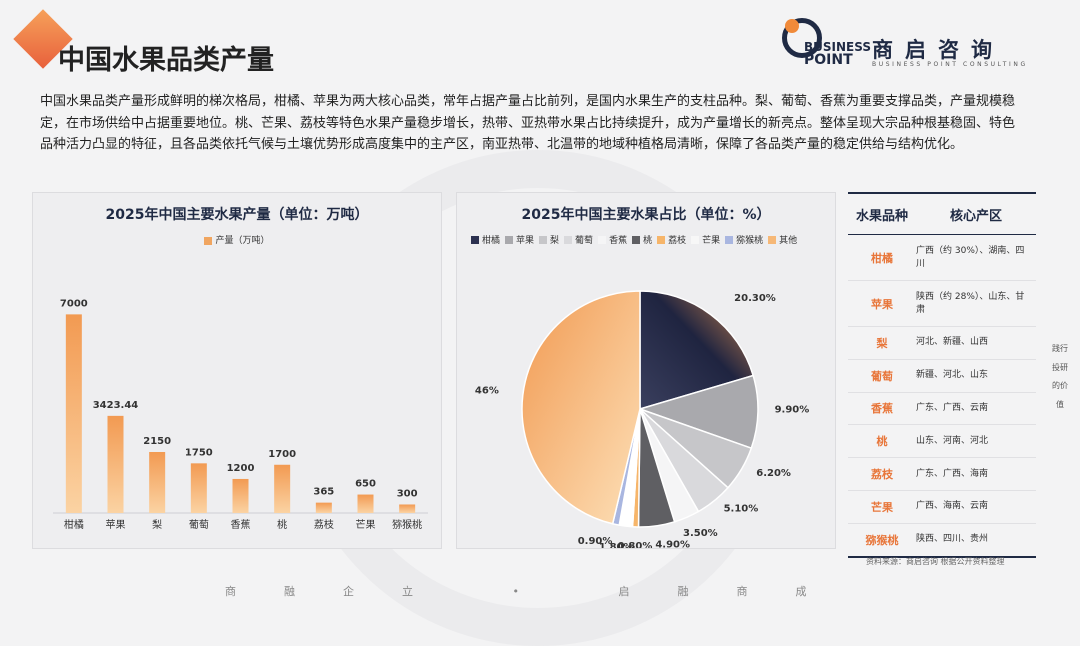 The height and width of the screenshot is (646, 1080). I want to click on table-cell-fruit: 香蕉, so click(882, 409).